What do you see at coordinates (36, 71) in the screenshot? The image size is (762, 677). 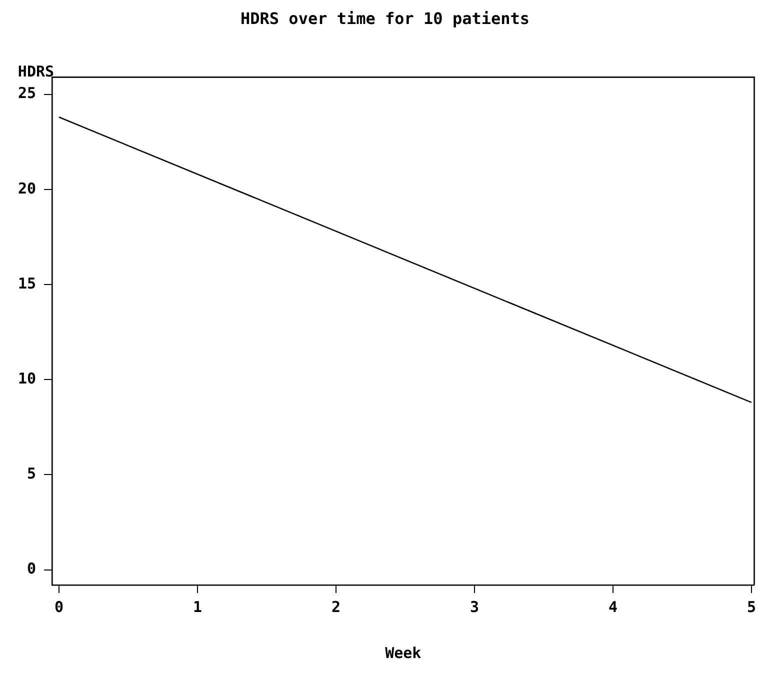 I see `y-axis-title: HDRS` at bounding box center [36, 71].